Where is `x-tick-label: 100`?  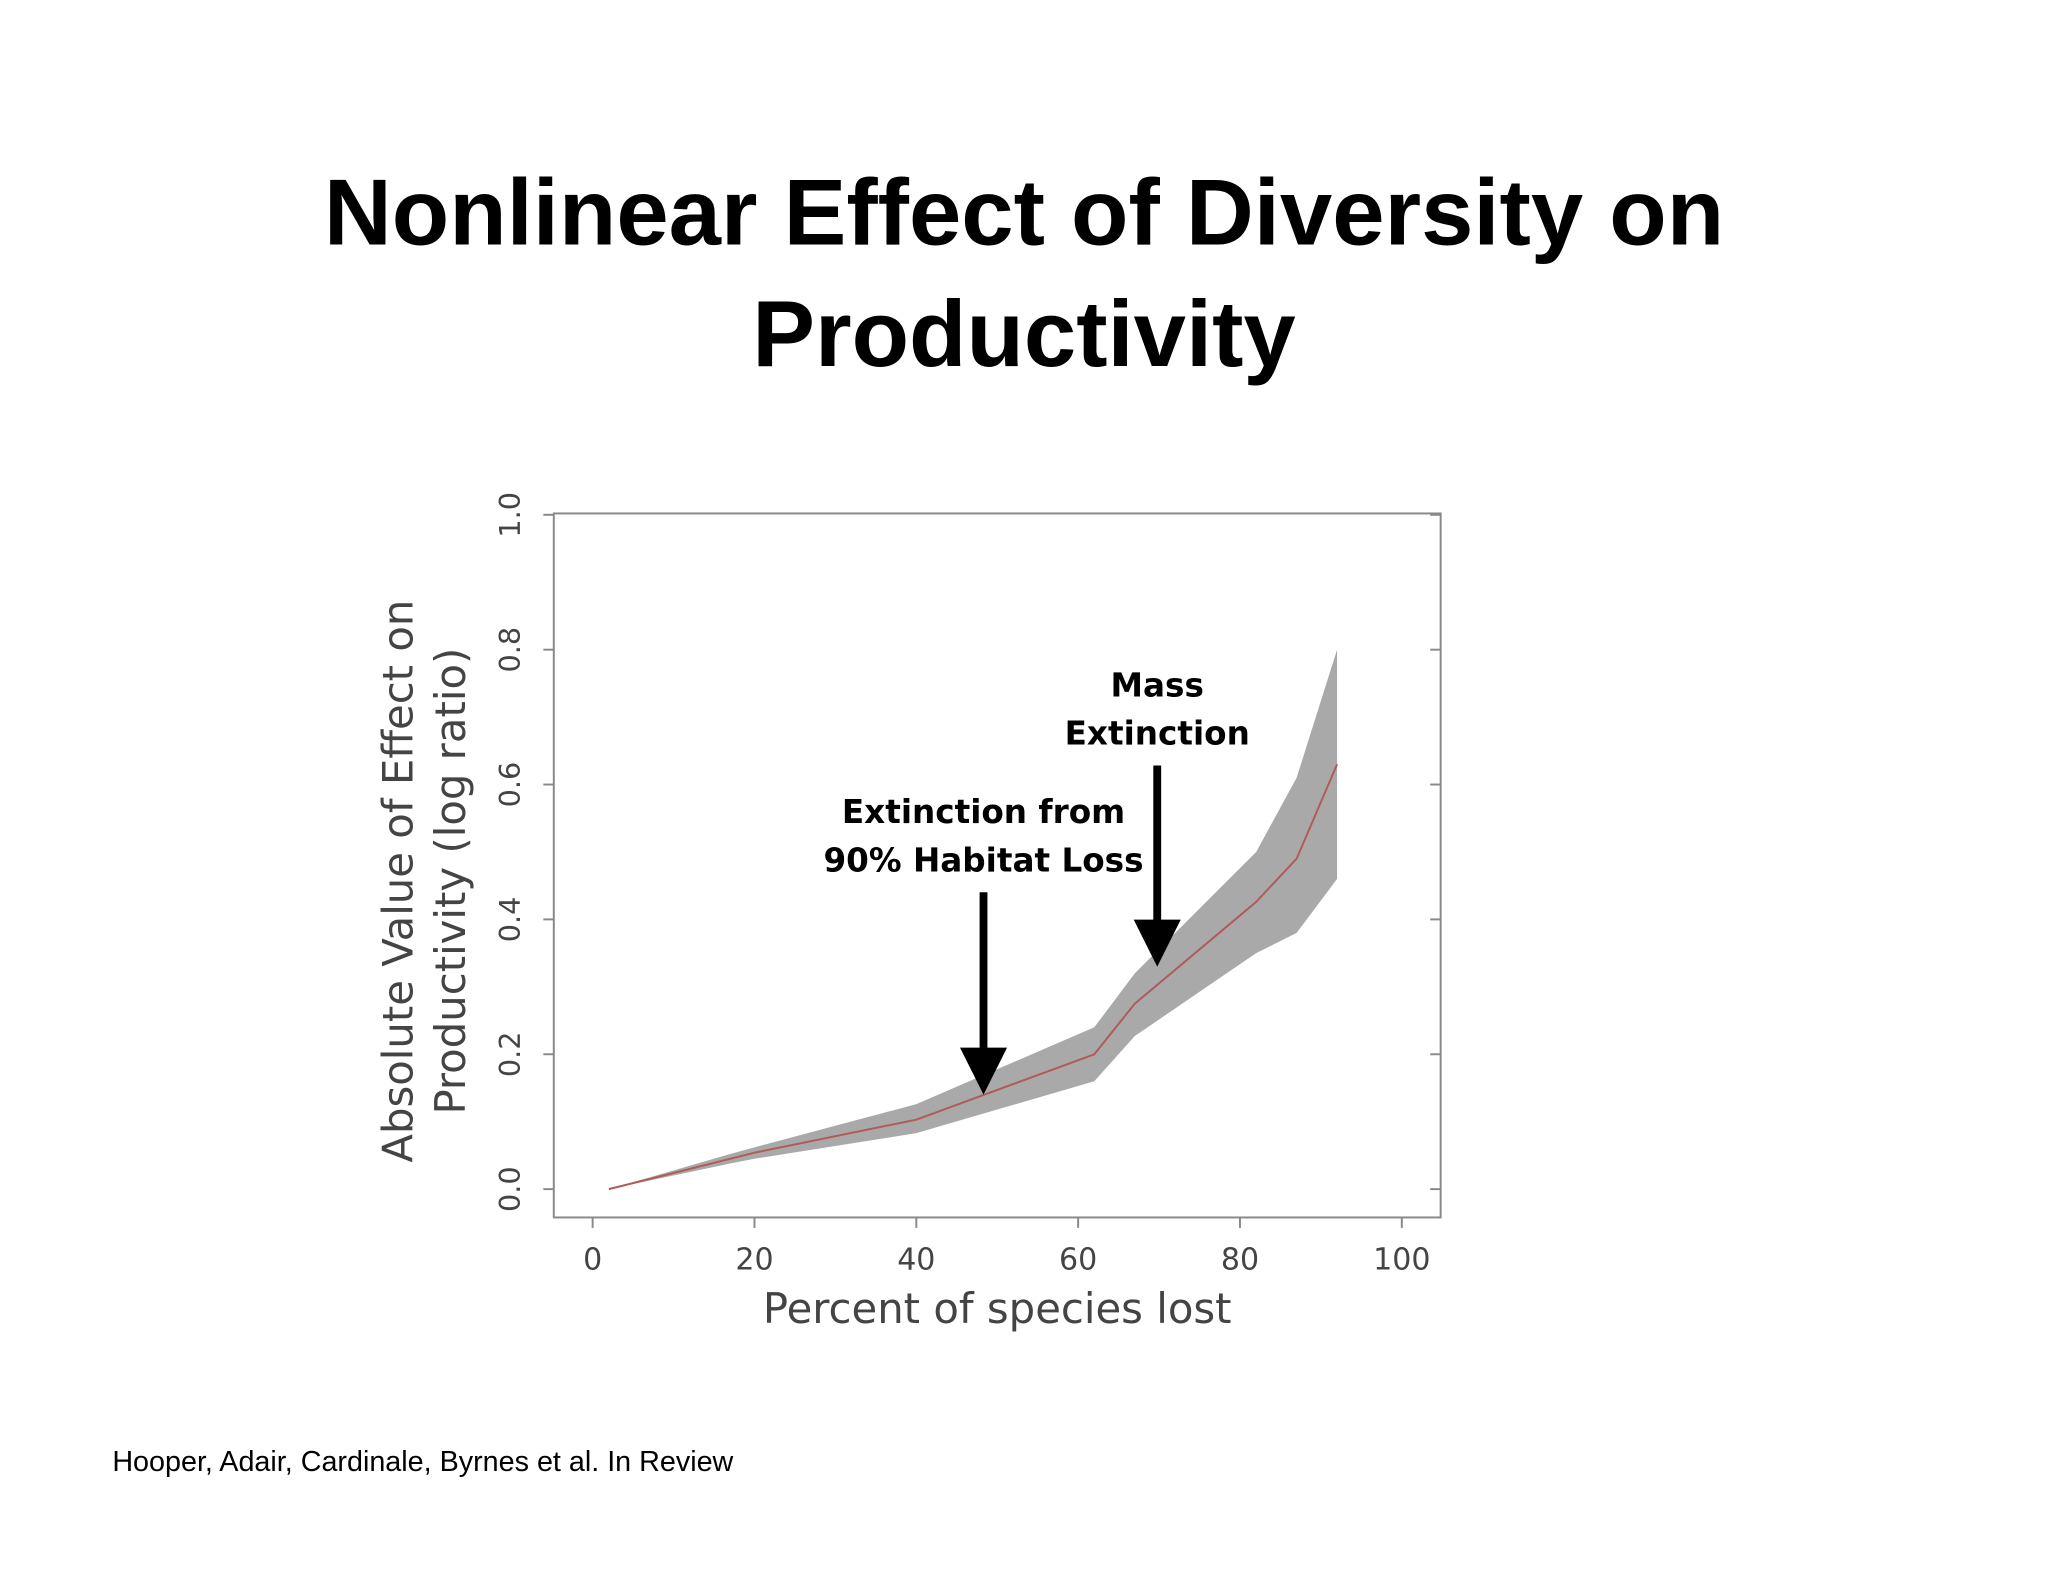
x-tick-label: 100 is located at coordinates (1401, 1260).